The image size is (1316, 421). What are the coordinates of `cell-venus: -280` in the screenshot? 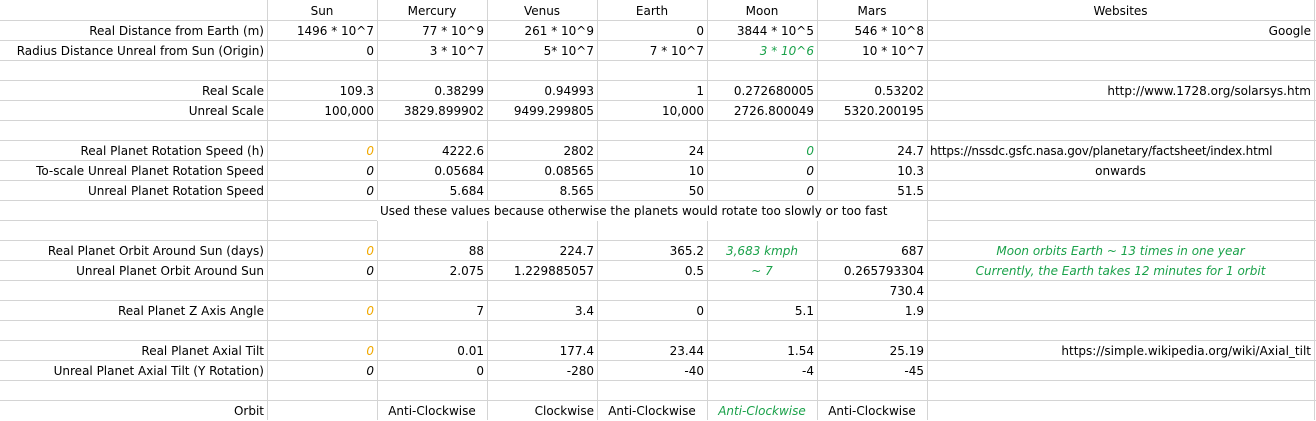 It's located at (580, 371).